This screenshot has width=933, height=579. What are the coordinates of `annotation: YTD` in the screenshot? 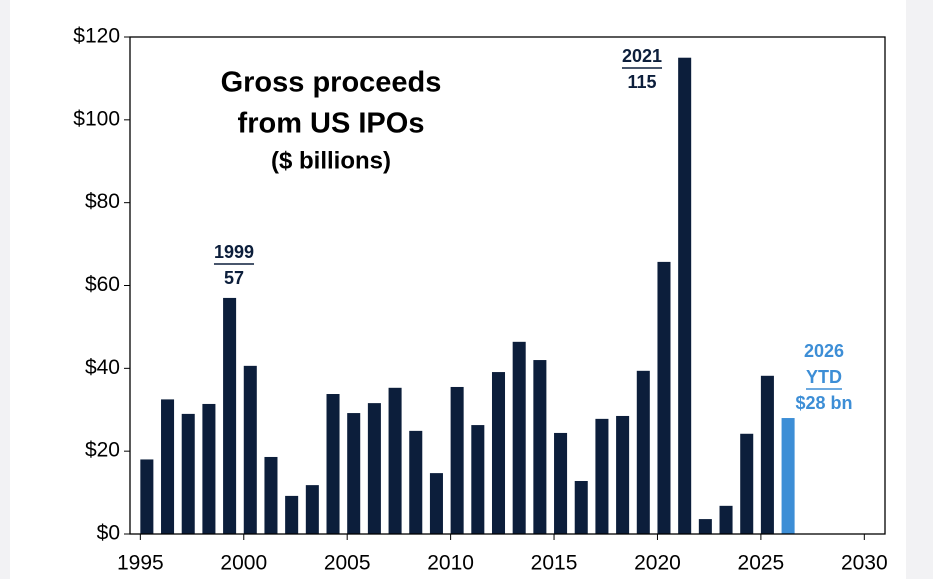 It's located at (824, 377).